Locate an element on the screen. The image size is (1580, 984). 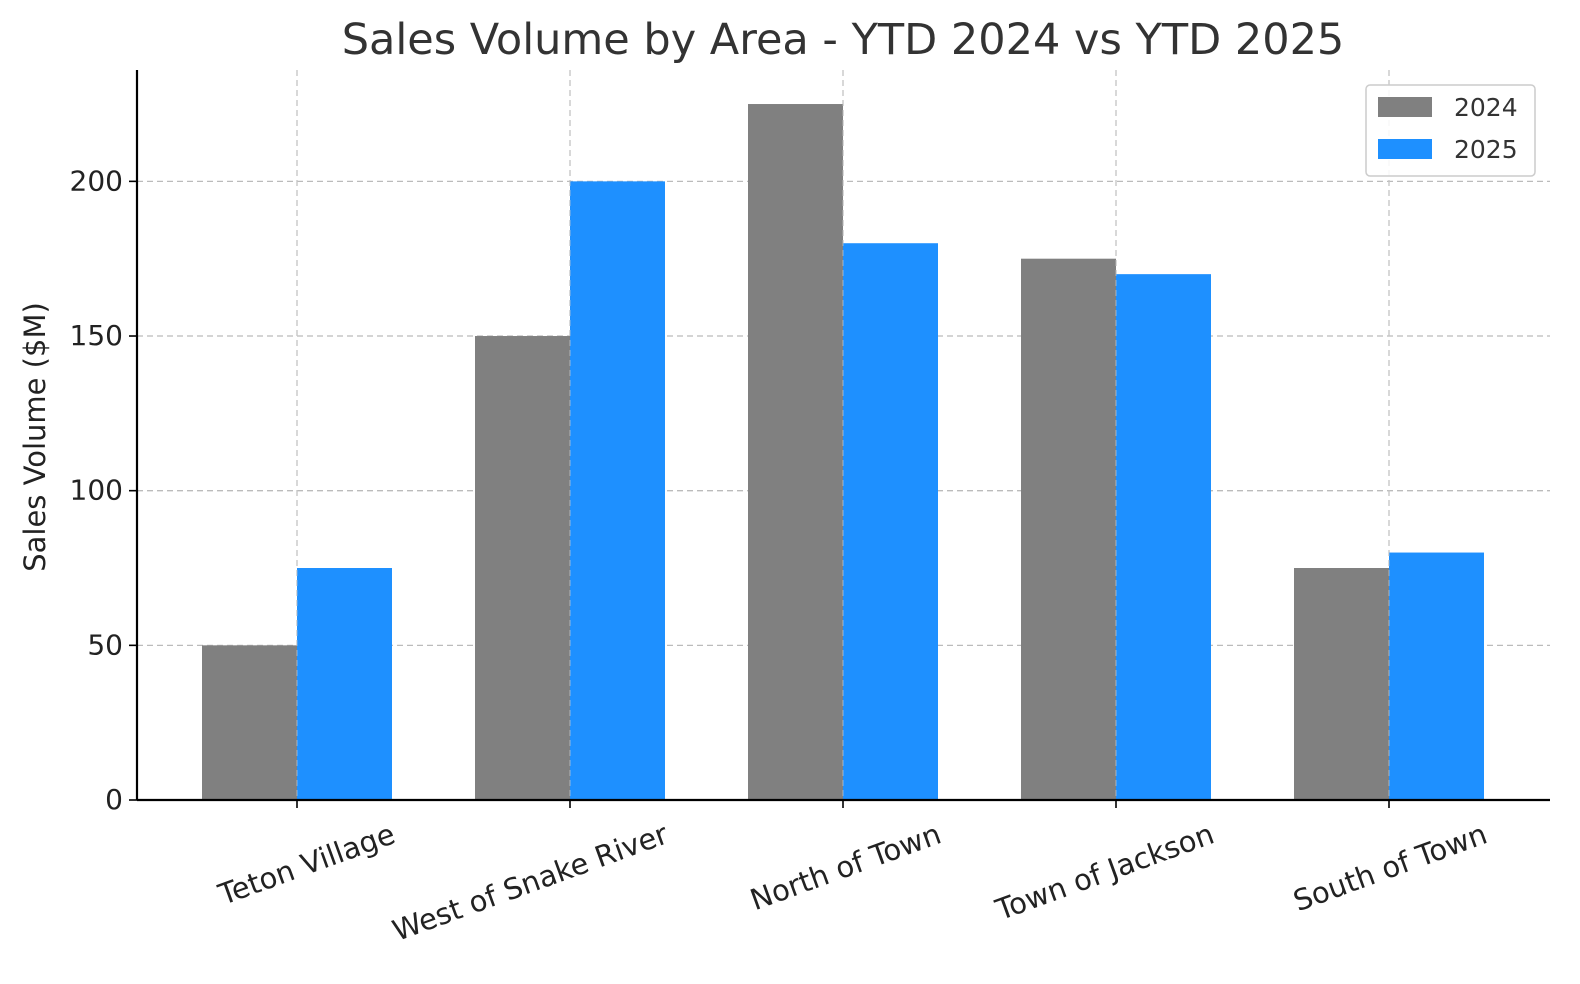
y-tick-label: 200 is located at coordinates (96, 180).